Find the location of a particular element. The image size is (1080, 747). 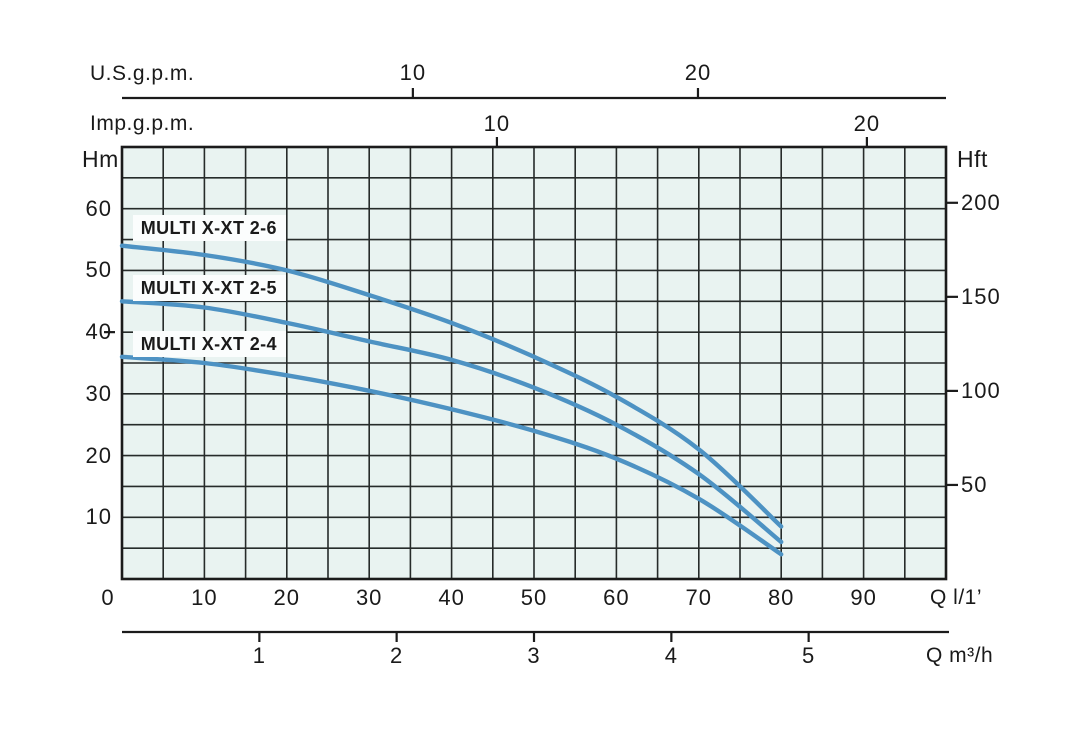

x-main-unit-label: Q l/1’ is located at coordinates (956, 597).